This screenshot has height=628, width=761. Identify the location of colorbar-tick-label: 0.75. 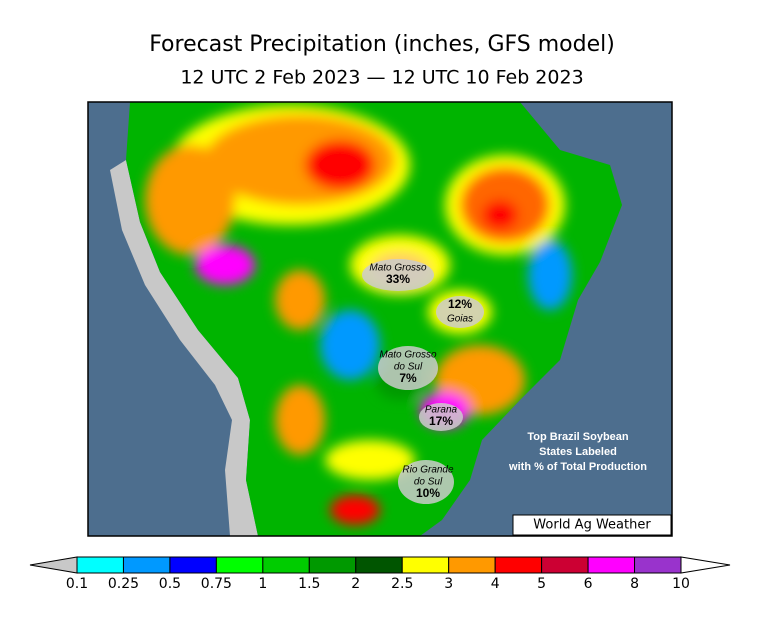
(216, 584).